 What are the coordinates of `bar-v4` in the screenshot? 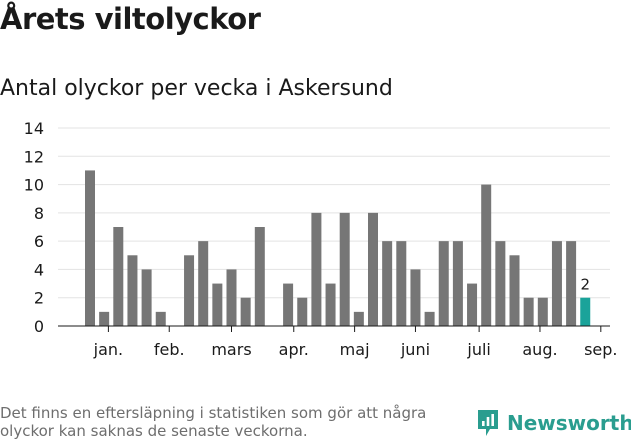 It's located at (132, 290).